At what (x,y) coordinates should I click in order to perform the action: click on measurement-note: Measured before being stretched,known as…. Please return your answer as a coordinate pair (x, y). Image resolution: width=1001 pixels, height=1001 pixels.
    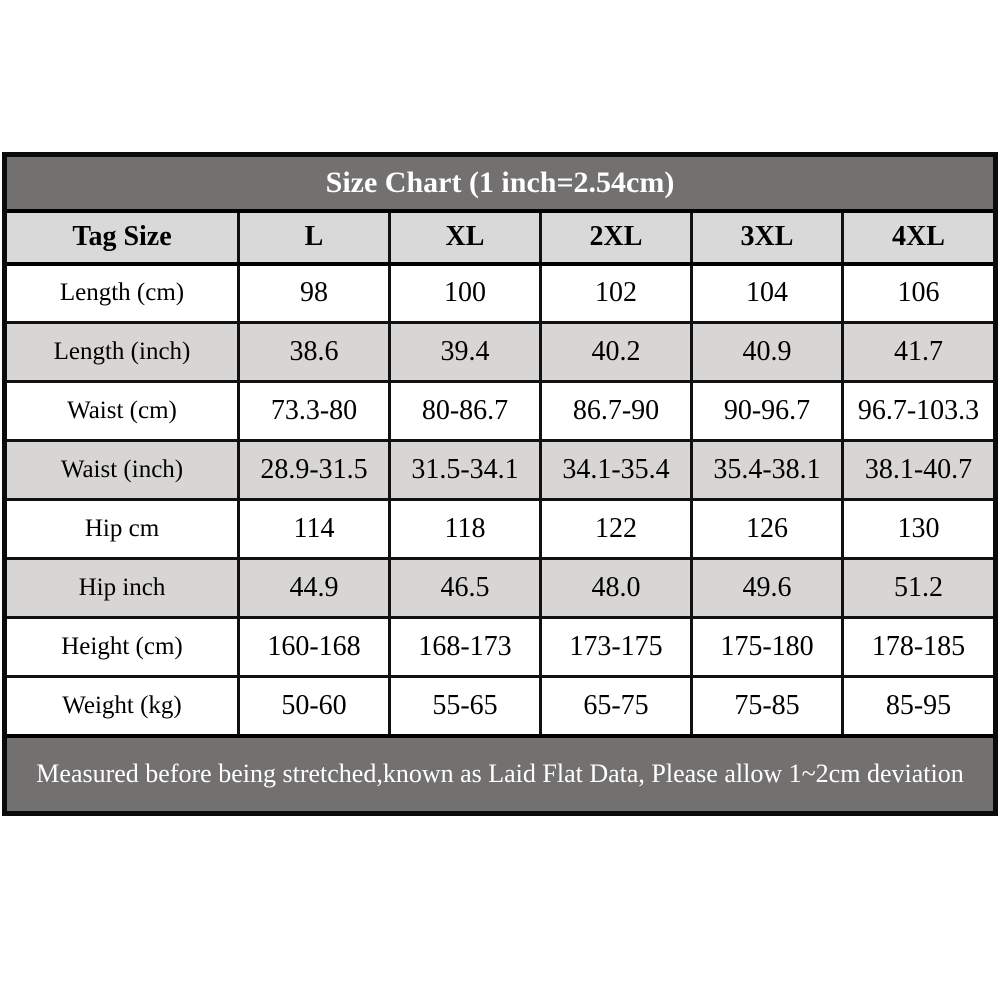
    Looking at the image, I should click on (500, 774).